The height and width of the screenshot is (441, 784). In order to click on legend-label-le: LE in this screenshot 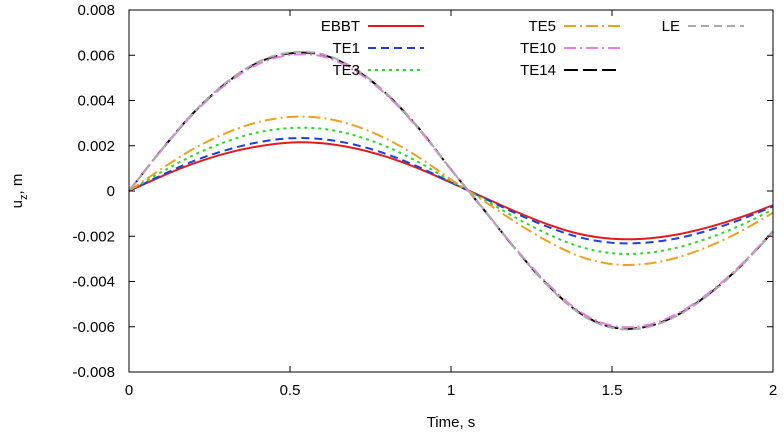, I will do `click(671, 26)`.